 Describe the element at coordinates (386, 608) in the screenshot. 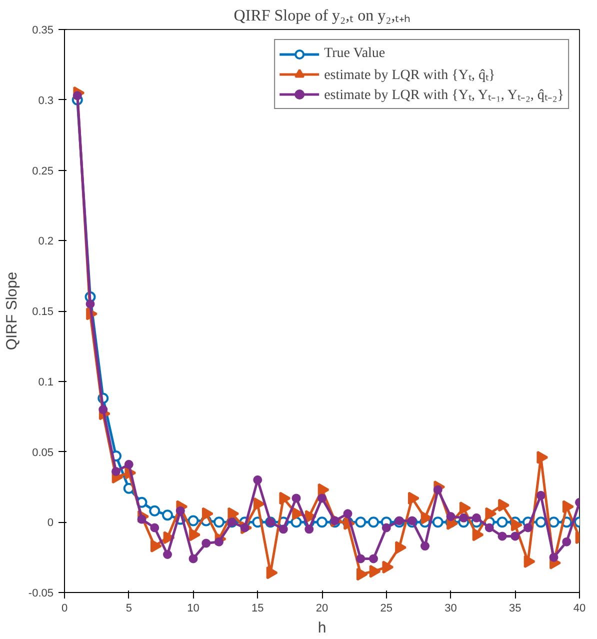

I see `x-tick-label: 25` at that location.